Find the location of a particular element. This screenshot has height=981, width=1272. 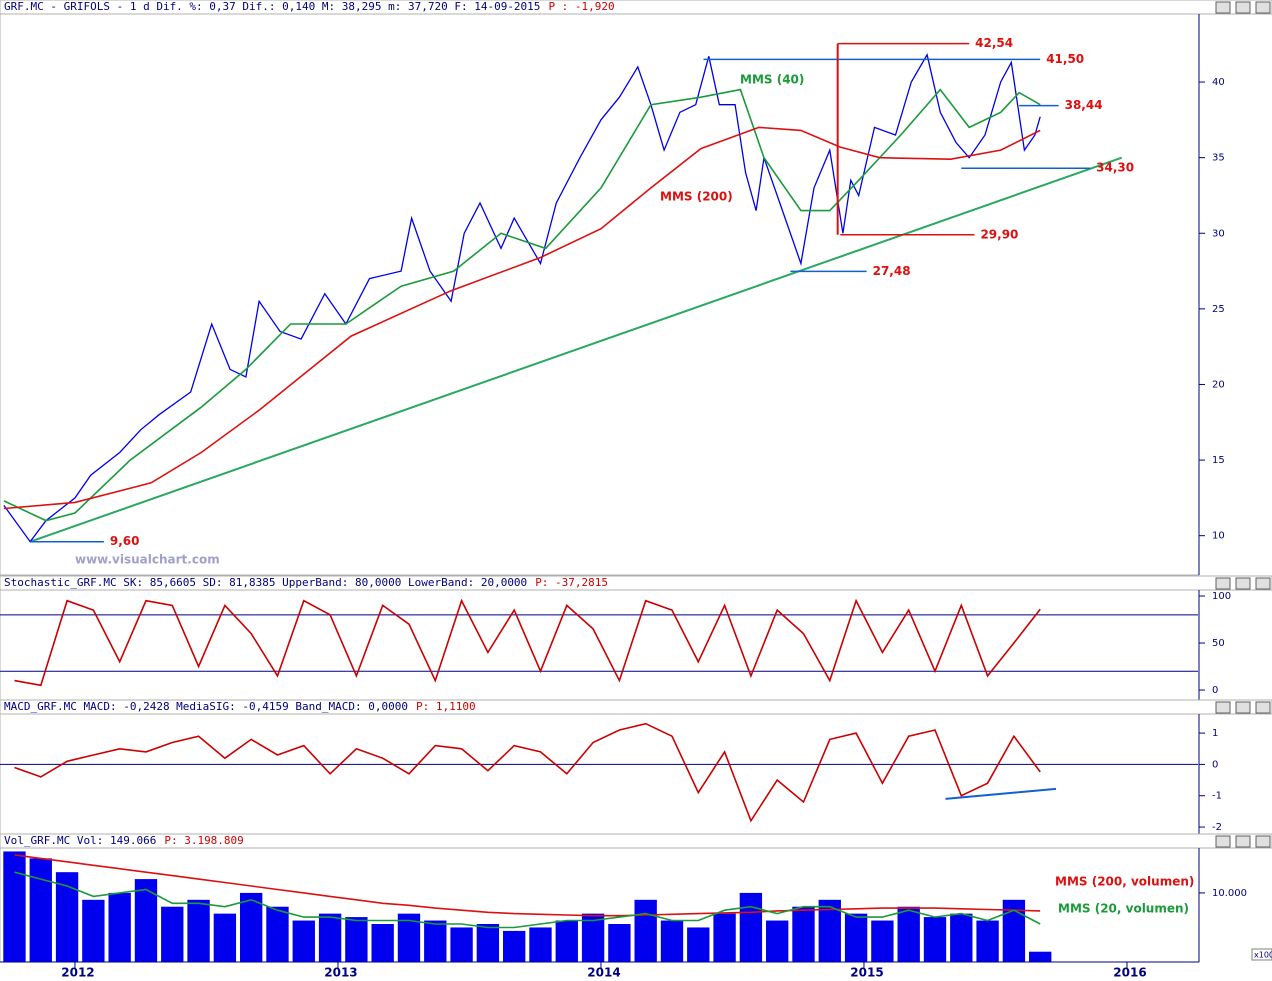

panel-title-p: P: 3.198.809 is located at coordinates (203, 840).